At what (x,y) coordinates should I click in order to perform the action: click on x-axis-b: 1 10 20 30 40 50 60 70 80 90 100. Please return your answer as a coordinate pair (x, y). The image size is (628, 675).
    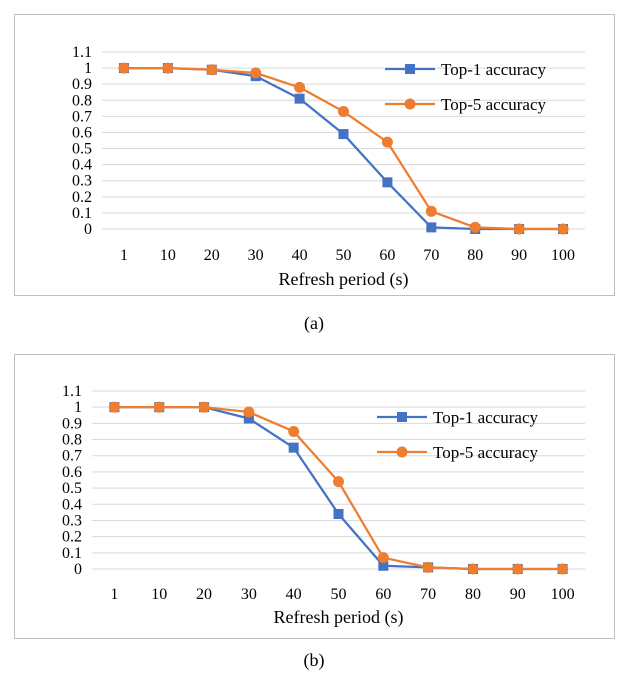
    Looking at the image, I should click on (342, 594).